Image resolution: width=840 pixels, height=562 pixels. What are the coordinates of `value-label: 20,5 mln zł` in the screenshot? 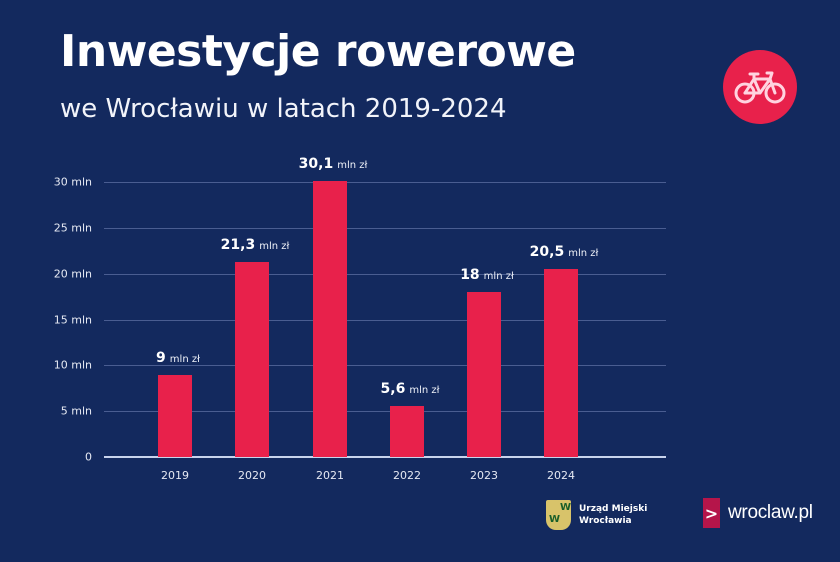 It's located at (564, 250).